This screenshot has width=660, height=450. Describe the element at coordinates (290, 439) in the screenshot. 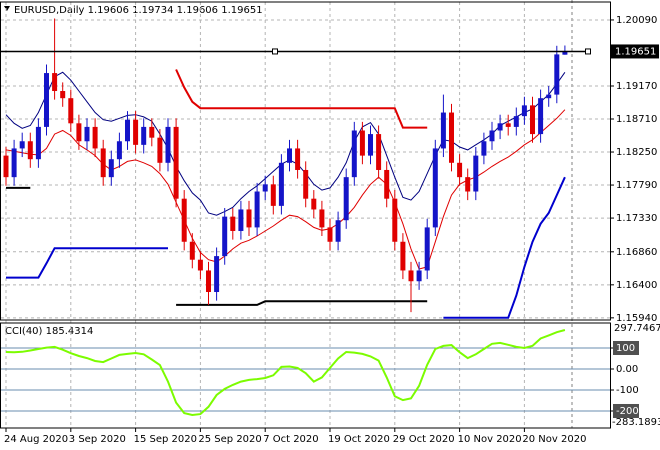

I see `x-tick-label: 7 Oct 2020` at that location.